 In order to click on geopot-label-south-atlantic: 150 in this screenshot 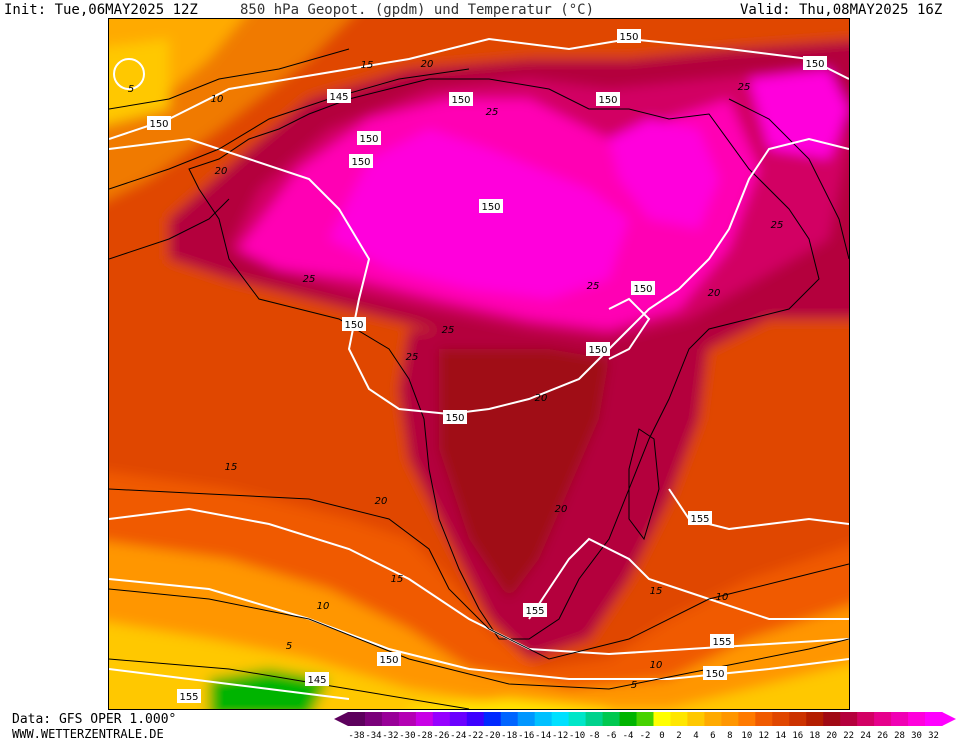, I will do `click(389, 659)`.